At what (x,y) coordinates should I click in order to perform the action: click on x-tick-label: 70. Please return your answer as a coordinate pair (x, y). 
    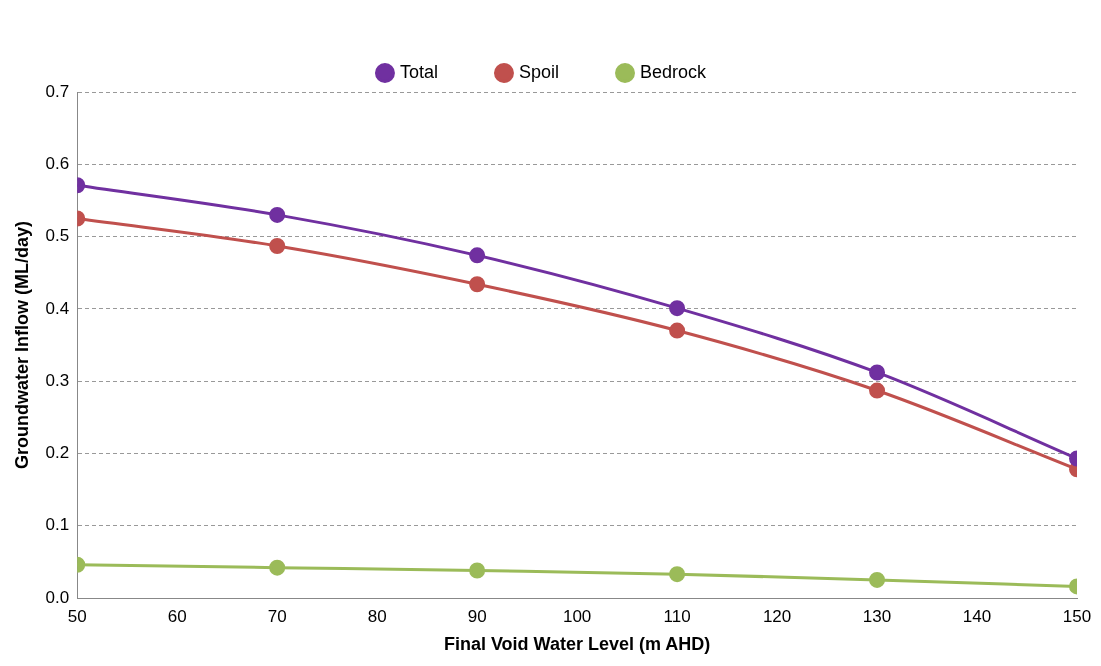
    Looking at the image, I should click on (277, 616).